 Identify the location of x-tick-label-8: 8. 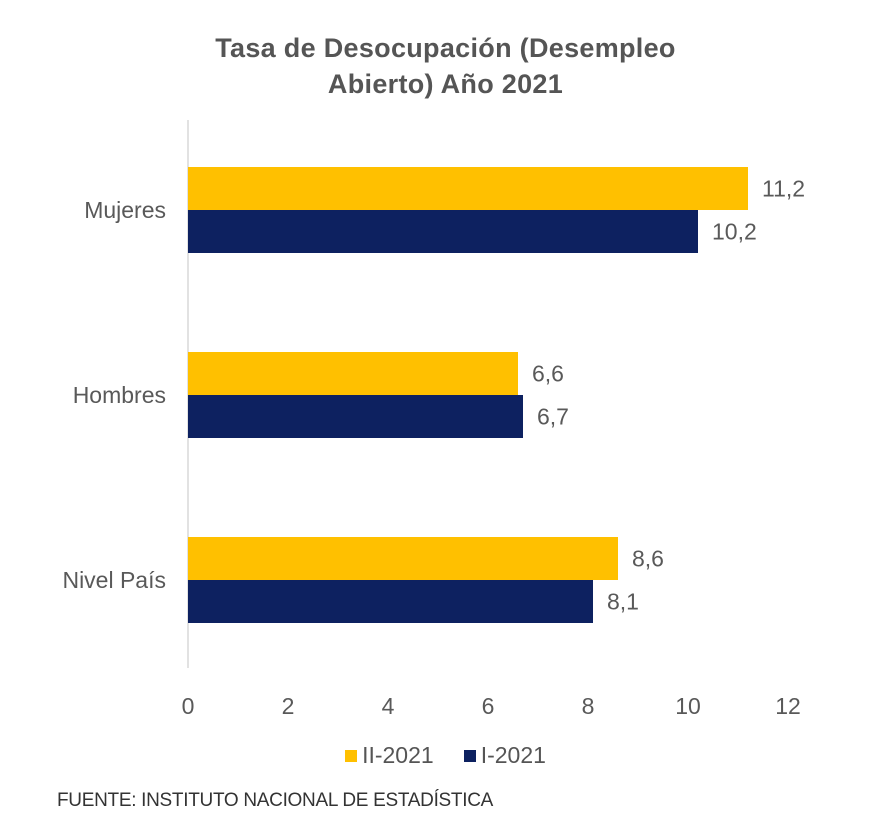
(588, 706).